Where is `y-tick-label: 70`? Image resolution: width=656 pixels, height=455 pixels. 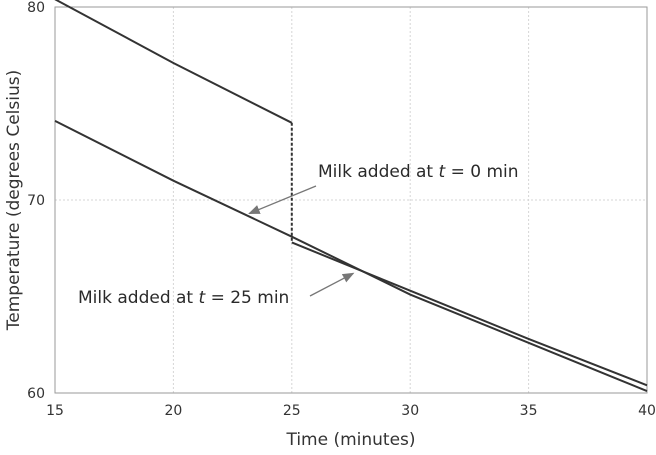
y-tick-label: 70 is located at coordinates (36, 201).